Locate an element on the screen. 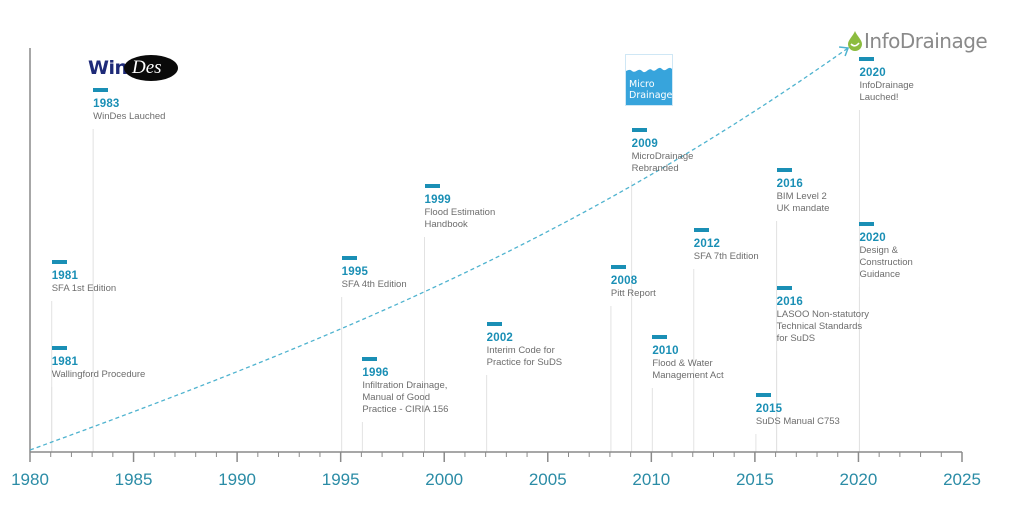  tick-label-1985: 1985 is located at coordinates (133, 479).